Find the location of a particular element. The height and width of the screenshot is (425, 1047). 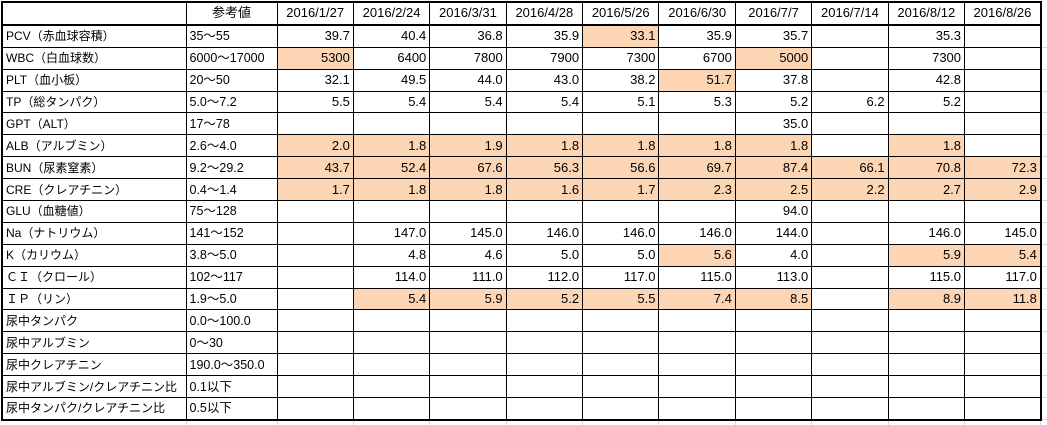

date-header-cell: 2016/2/24 is located at coordinates (391, 13).